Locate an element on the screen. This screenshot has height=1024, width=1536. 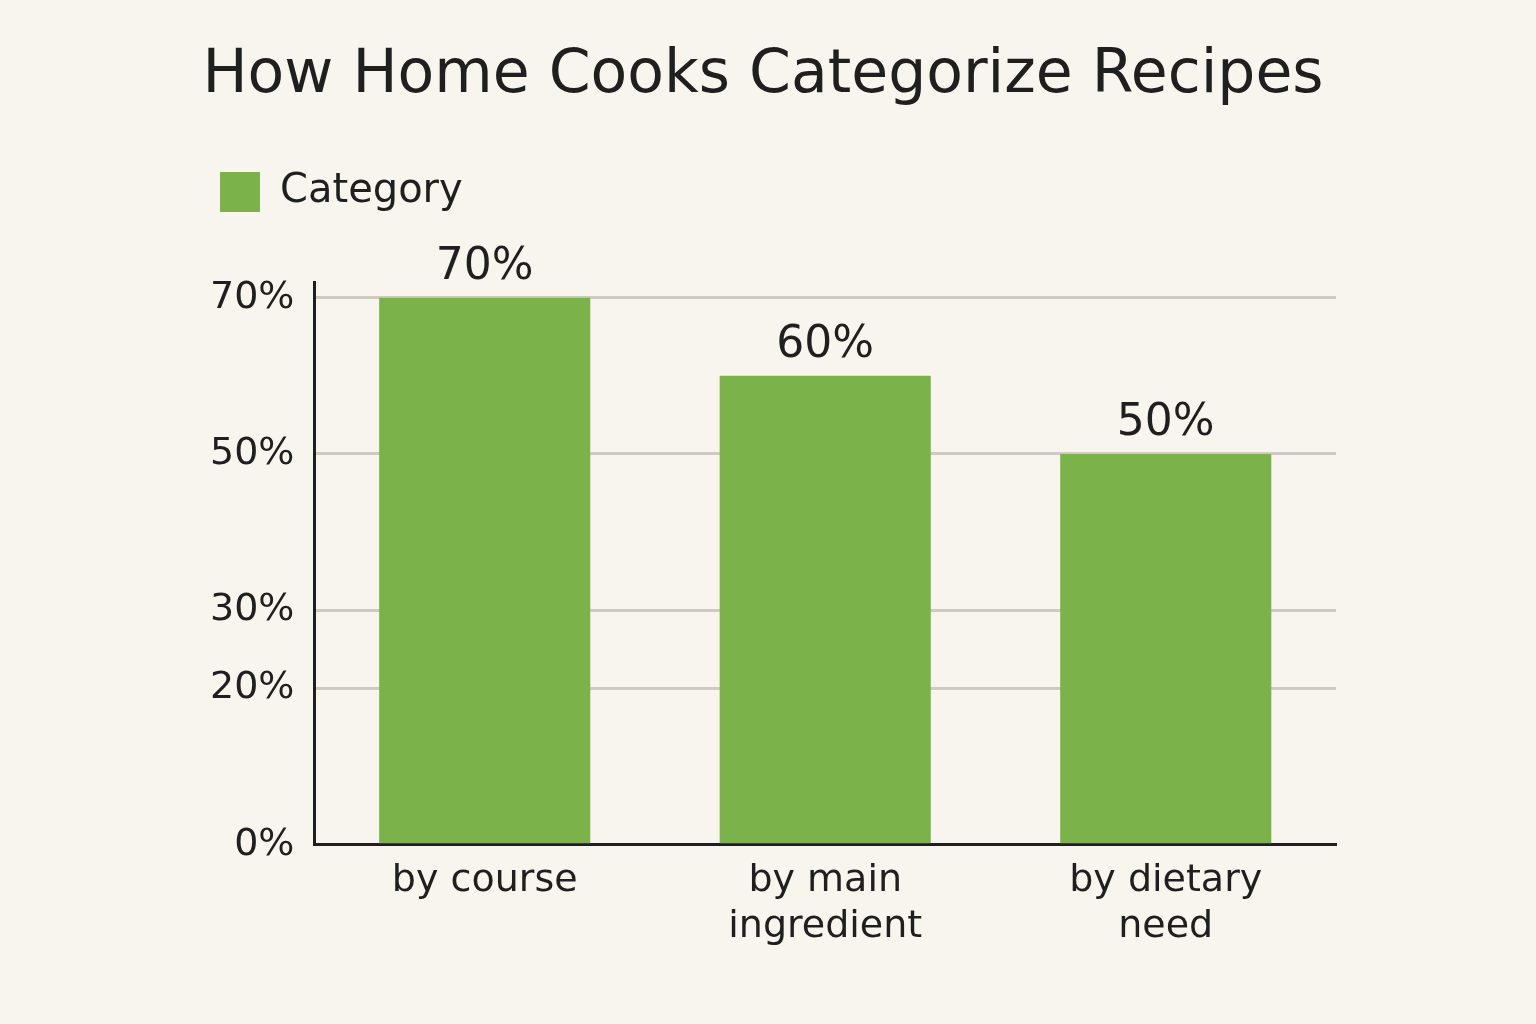
y-tick-label: 50% is located at coordinates (252, 450).